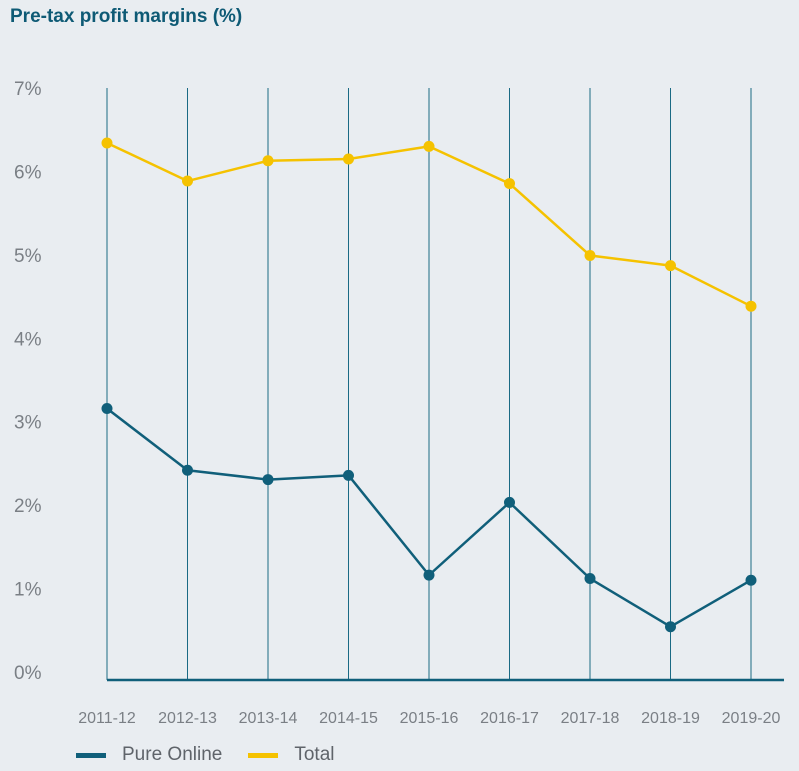 The image size is (799, 771). I want to click on x-tick-label: 2015-16, so click(429, 718).